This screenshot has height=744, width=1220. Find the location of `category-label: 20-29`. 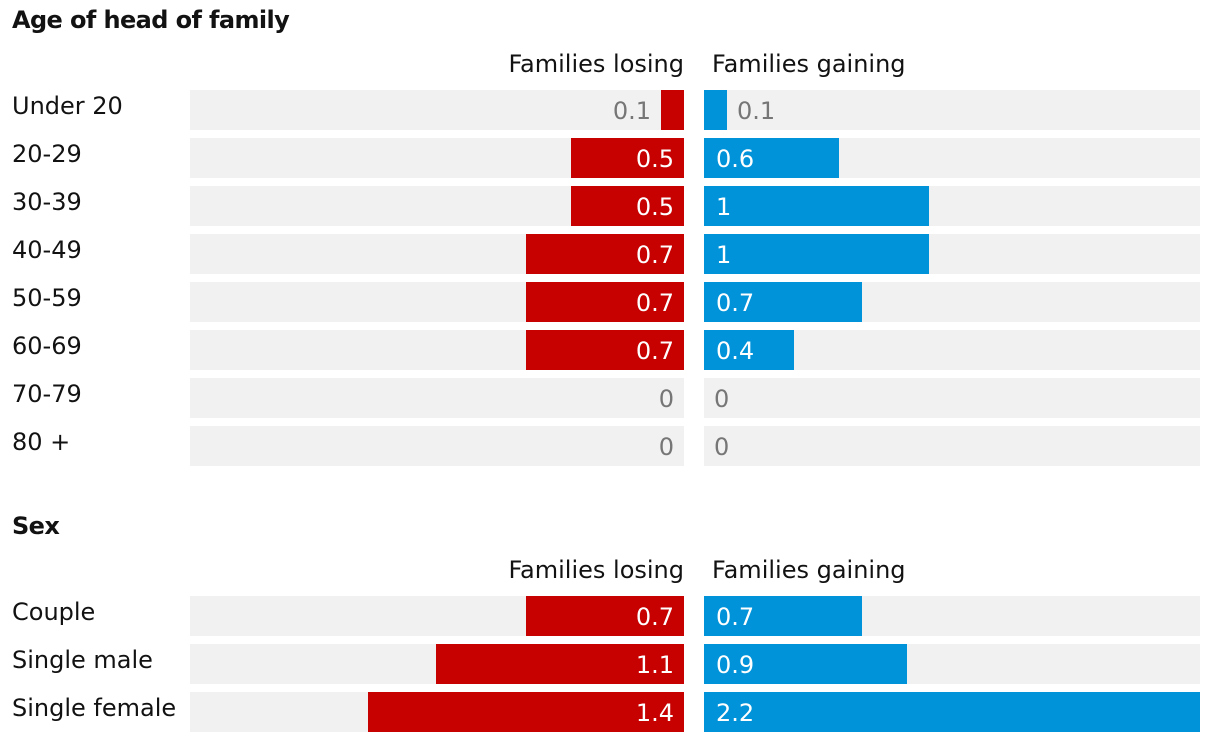

category-label: 20-29 is located at coordinates (47, 154).